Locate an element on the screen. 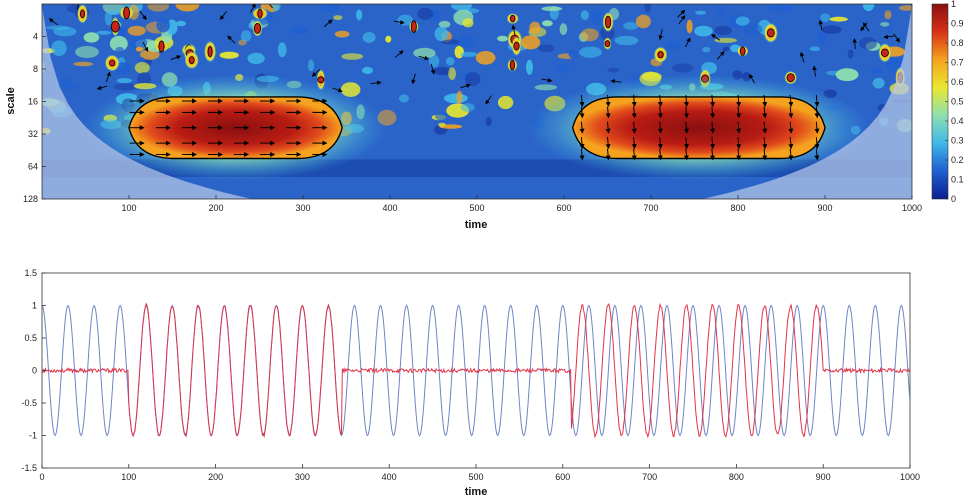  bottom-y-tick-label: 1.5 is located at coordinates (30, 273).